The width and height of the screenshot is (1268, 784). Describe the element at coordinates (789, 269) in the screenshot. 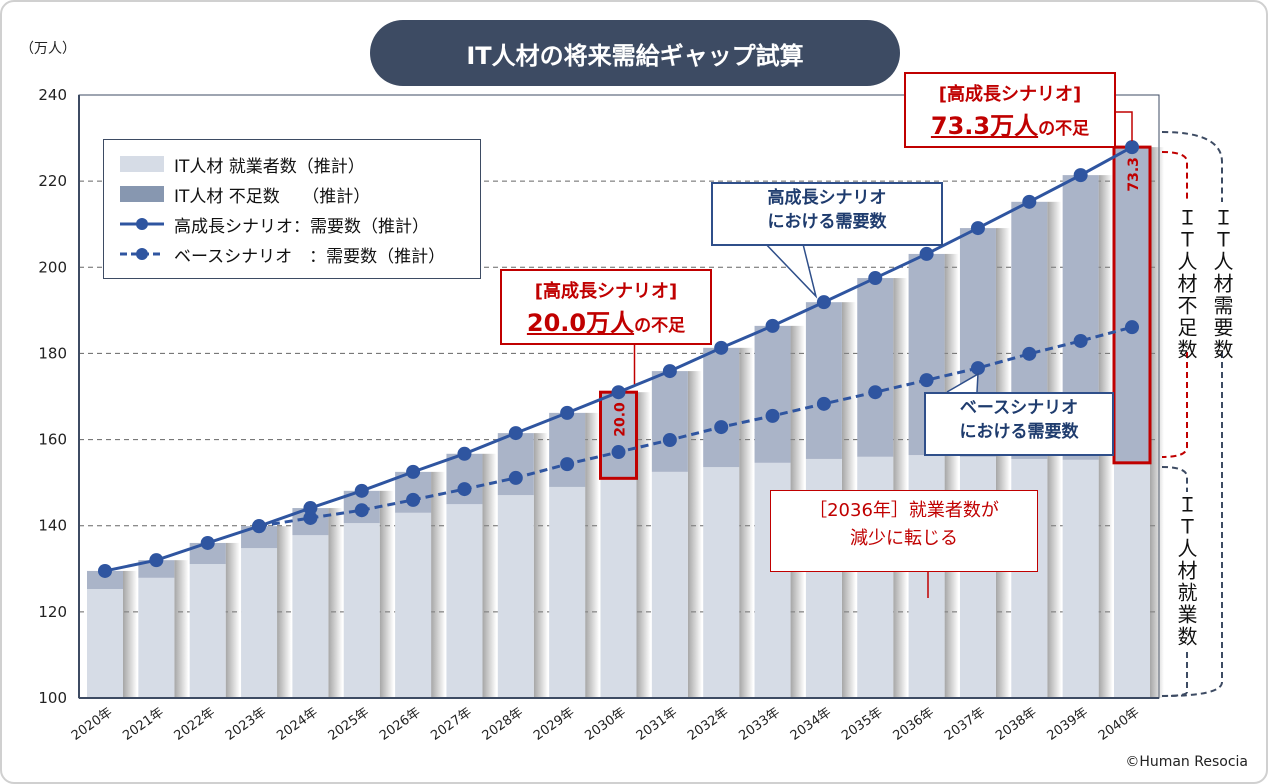

I see `callout-pointer` at that location.